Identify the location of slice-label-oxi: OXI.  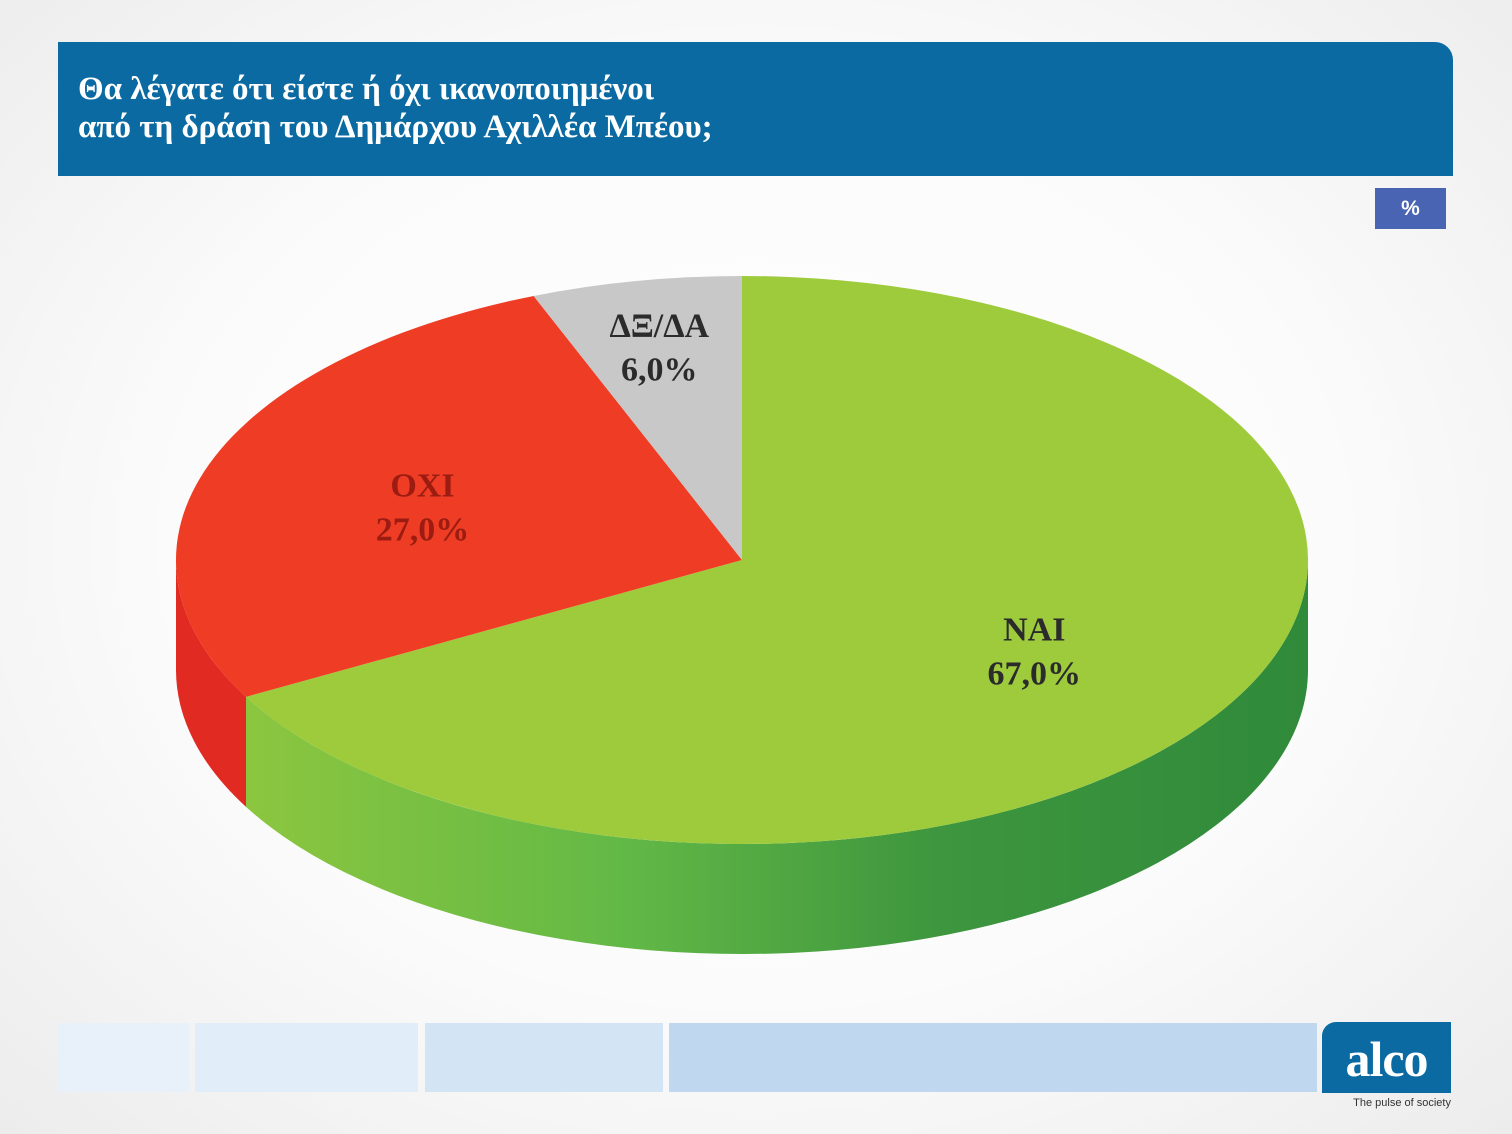
(422, 485).